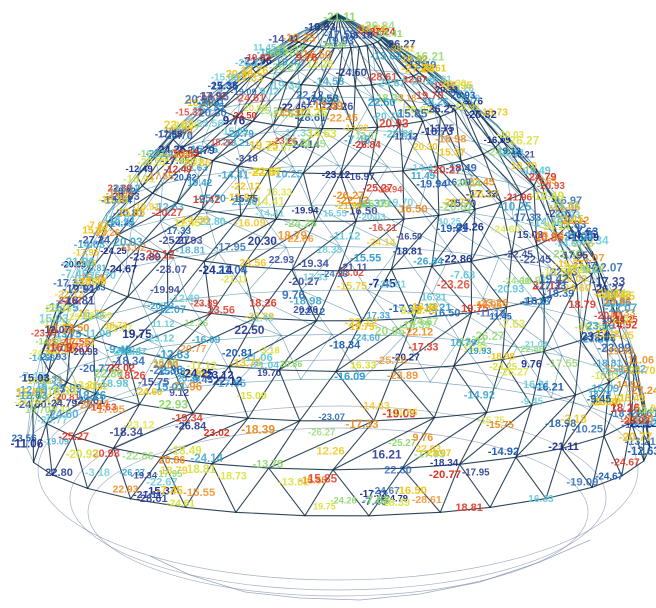 The image size is (656, 608). What do you see at coordinates (92, 278) in the screenshot?
I see `force-label: -15.55` at bounding box center [92, 278].